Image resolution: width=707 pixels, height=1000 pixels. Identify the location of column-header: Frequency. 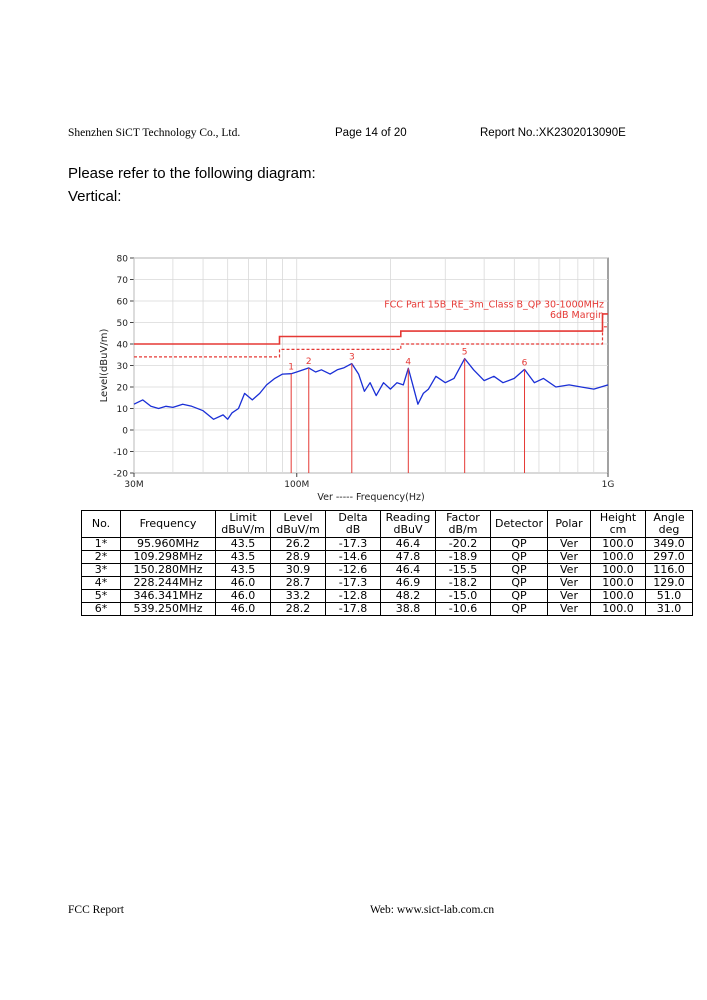
(168, 524).